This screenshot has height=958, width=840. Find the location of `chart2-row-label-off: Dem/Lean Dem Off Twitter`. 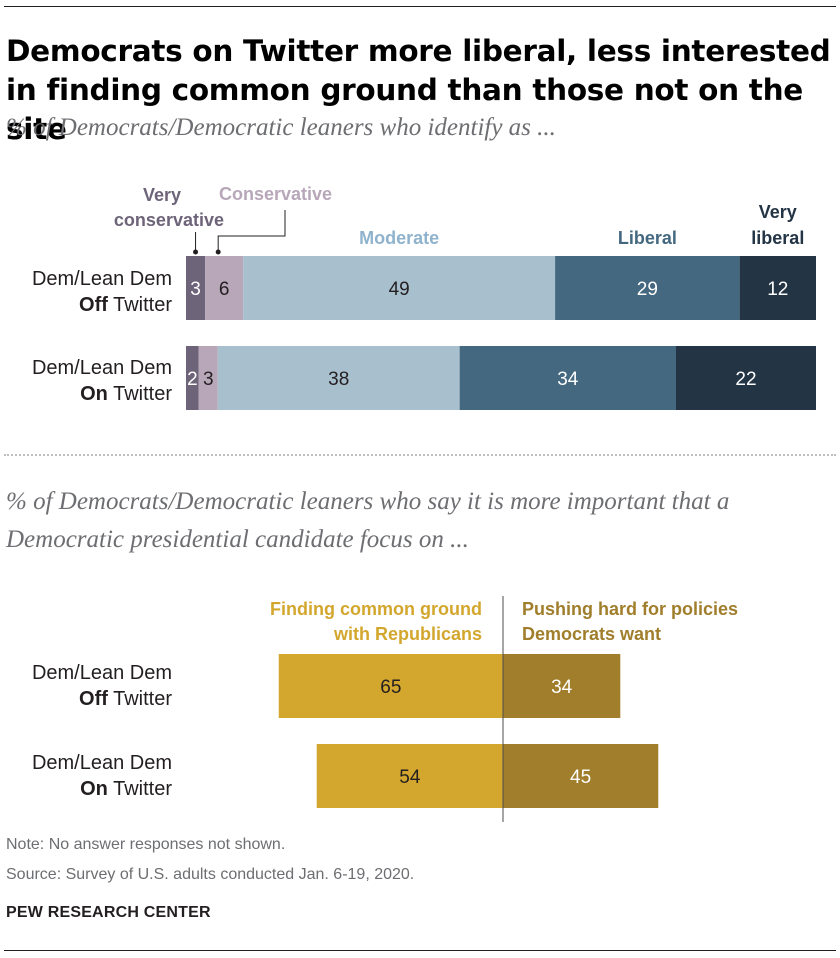

chart2-row-label-off: Dem/Lean Dem Off Twitter is located at coordinates (86, 686).